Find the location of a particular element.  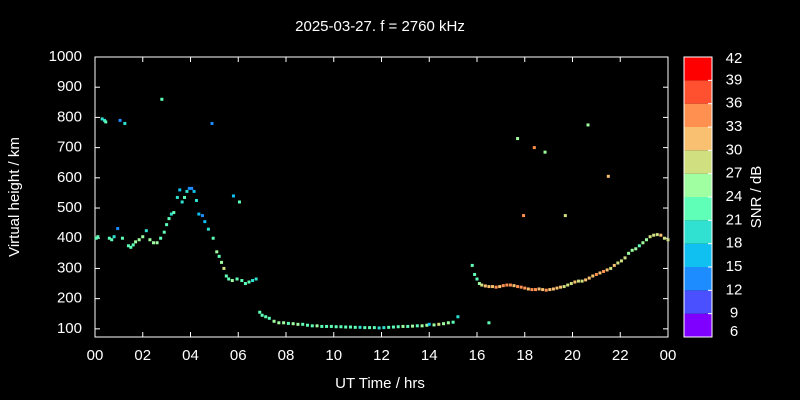

x-tick-label: 10 is located at coordinates (333, 355).